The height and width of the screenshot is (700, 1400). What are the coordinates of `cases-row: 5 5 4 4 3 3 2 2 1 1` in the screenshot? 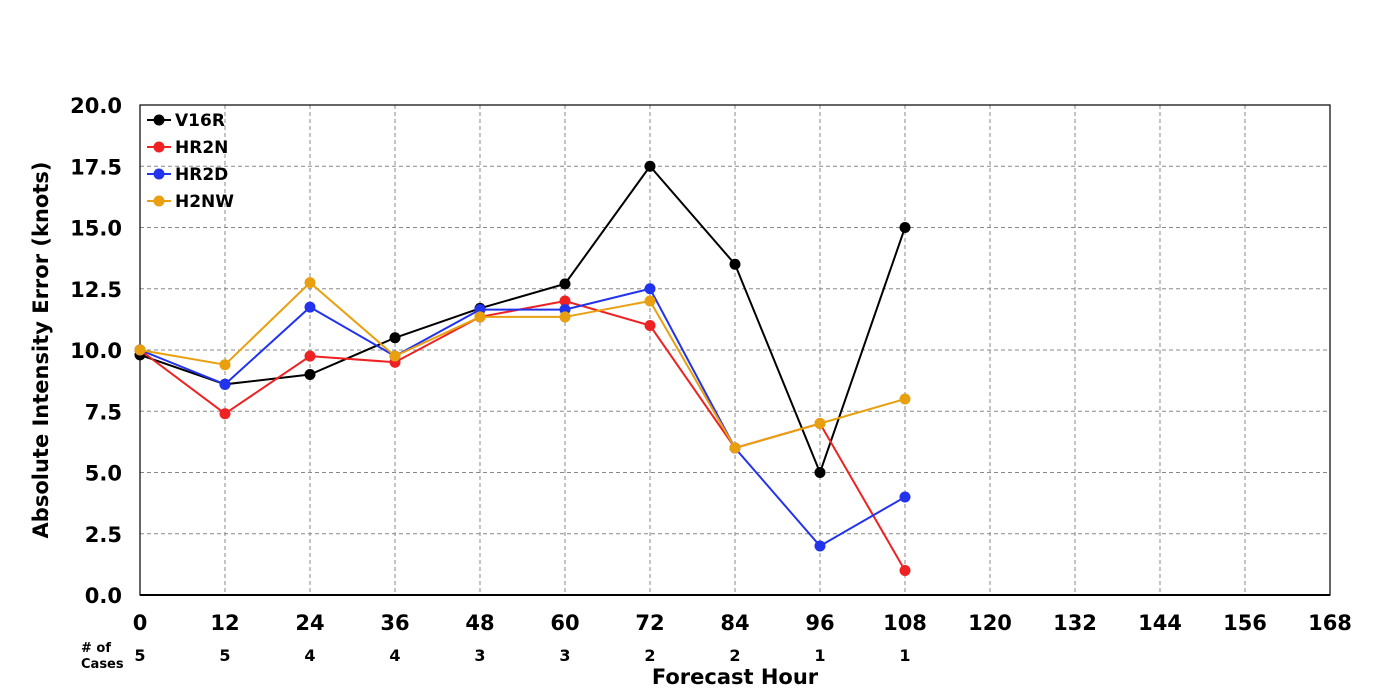 It's located at (522, 655).